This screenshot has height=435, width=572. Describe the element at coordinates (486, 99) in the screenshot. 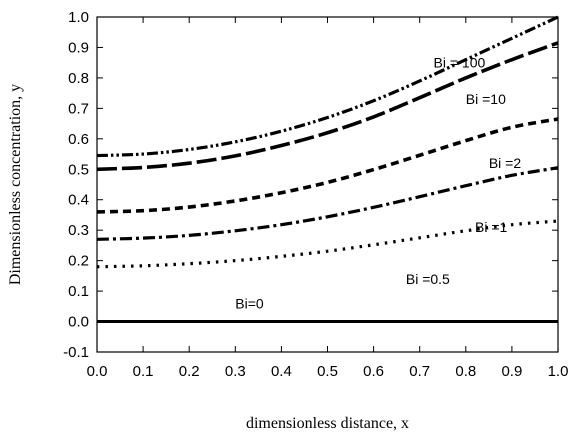

I see `series-label: Bi =10` at that location.